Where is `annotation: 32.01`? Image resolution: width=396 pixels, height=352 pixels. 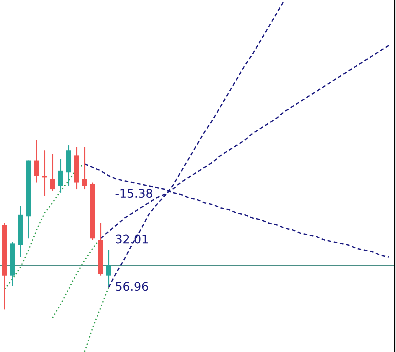 annotation: 32.01 is located at coordinates (132, 239).